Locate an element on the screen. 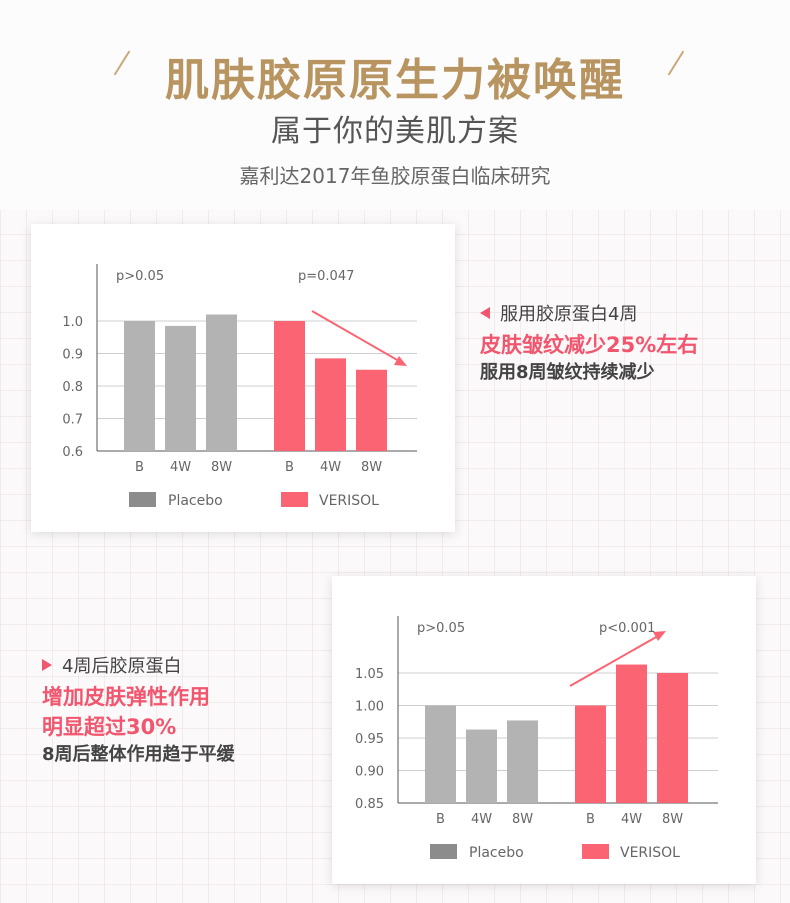 Image resolution: width=790 pixels, height=903 pixels. callout-elasticity-line3: 8周后整体作用趋于平缓 is located at coordinates (138, 754).